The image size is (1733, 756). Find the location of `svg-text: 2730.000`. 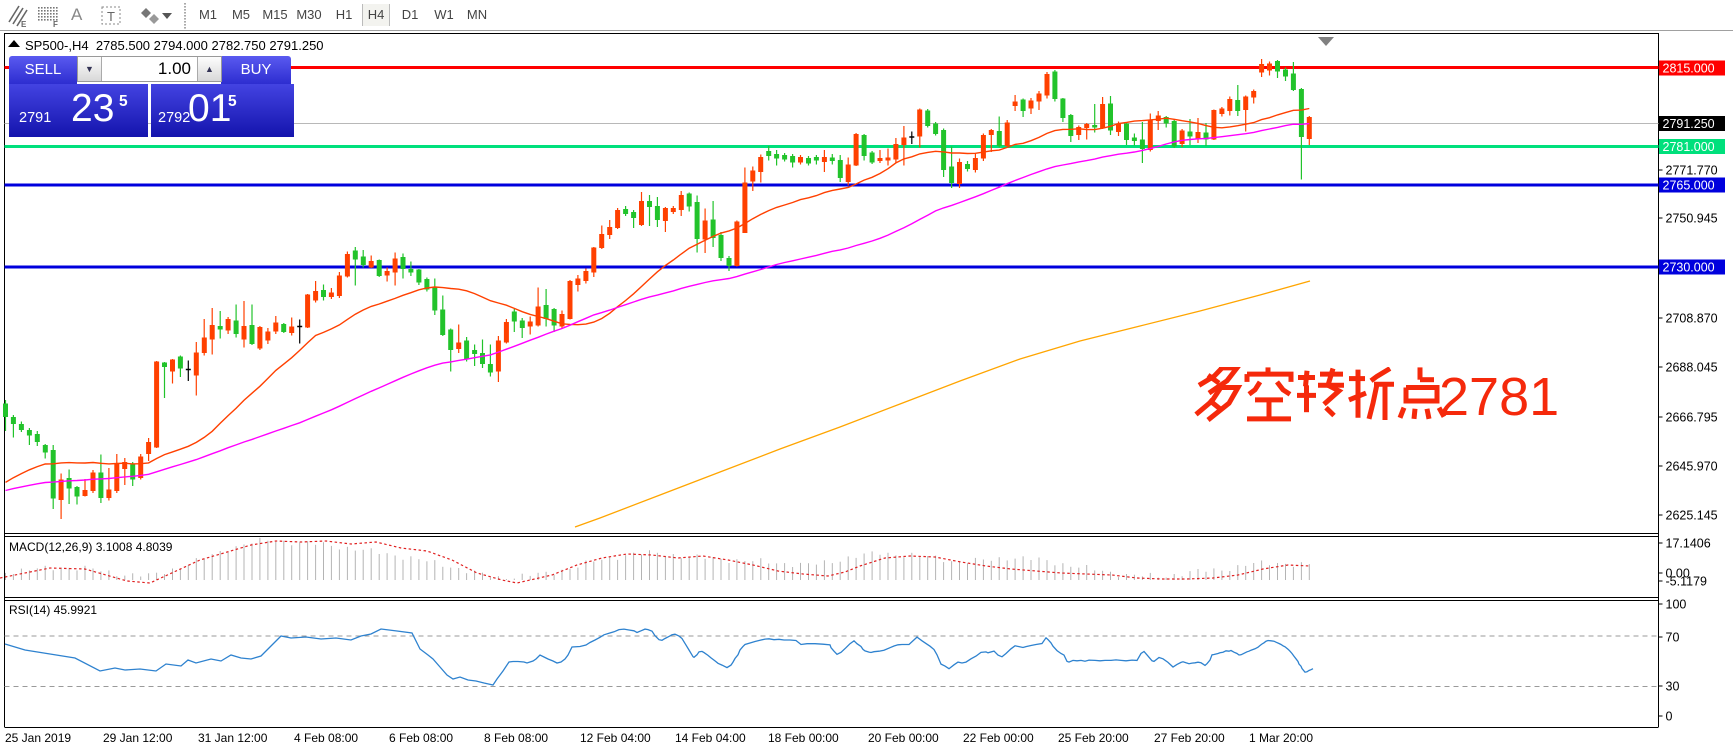

svg-text: 2730.000 is located at coordinates (1689, 268).